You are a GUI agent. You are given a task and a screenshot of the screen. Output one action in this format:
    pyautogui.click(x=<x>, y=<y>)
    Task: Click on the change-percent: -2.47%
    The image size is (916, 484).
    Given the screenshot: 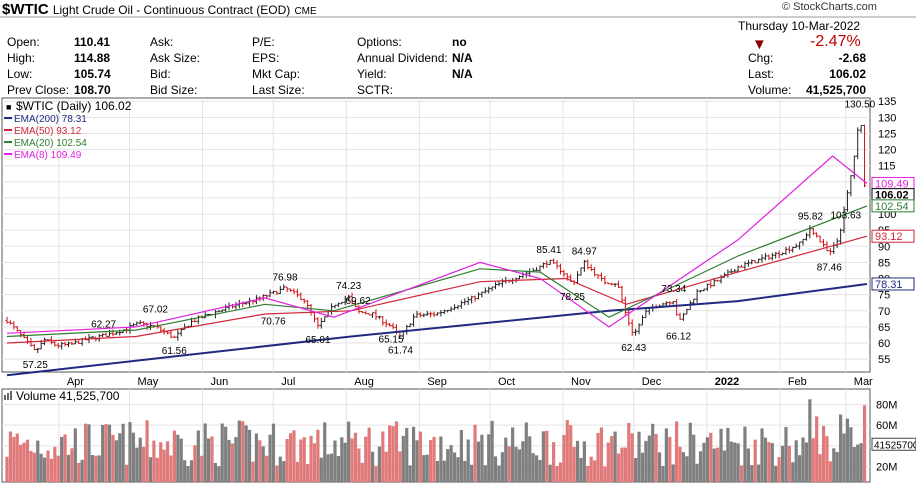 What is the action you would take?
    pyautogui.click(x=835, y=41)
    